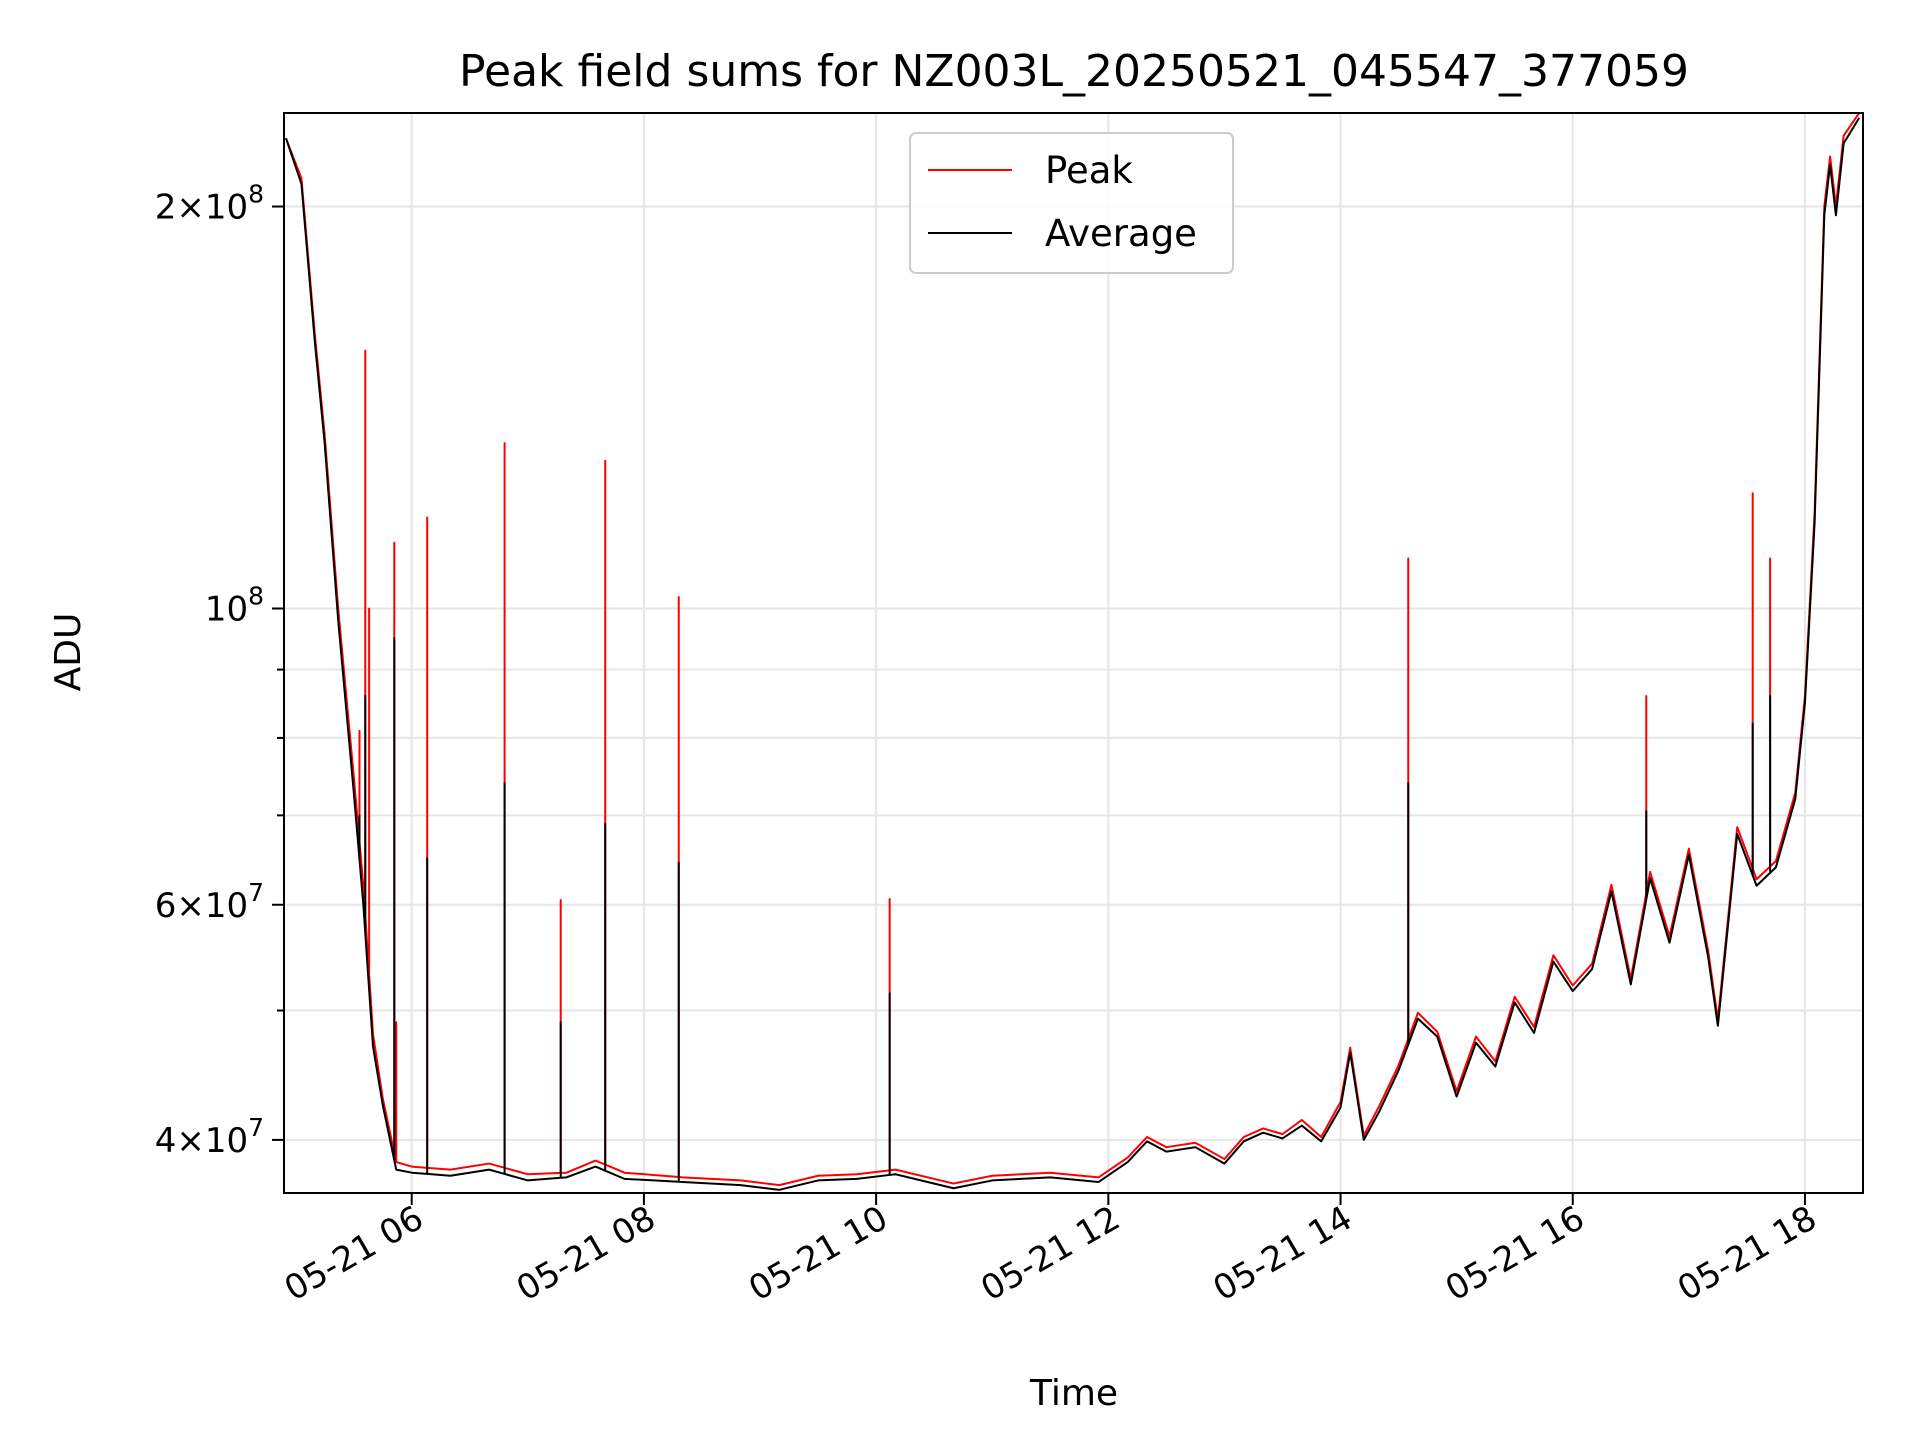  Describe the element at coordinates (1515, 1253) in the screenshot. I see `x-tick-label: 05-21 16` at that location.